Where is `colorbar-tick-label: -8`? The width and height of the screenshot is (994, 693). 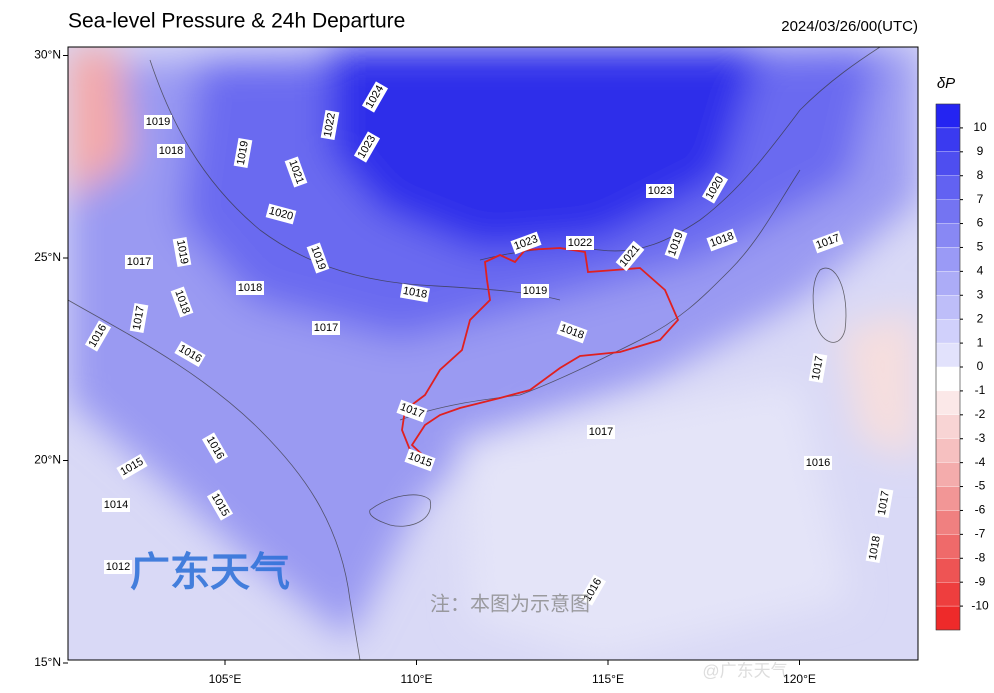
colorbar-tick-label: -8 is located at coordinates (980, 557).